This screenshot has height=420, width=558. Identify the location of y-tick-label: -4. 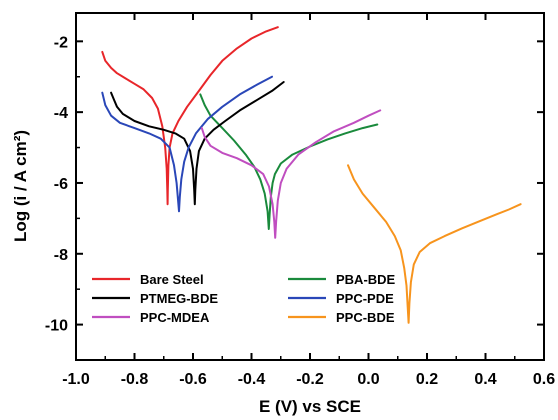
(61, 113).